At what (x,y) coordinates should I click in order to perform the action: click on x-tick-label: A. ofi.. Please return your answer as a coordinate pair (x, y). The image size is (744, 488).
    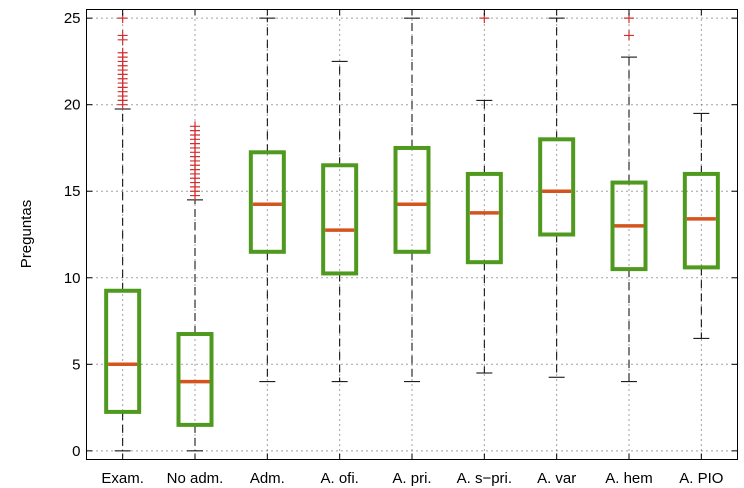
    Looking at the image, I should click on (339, 478).